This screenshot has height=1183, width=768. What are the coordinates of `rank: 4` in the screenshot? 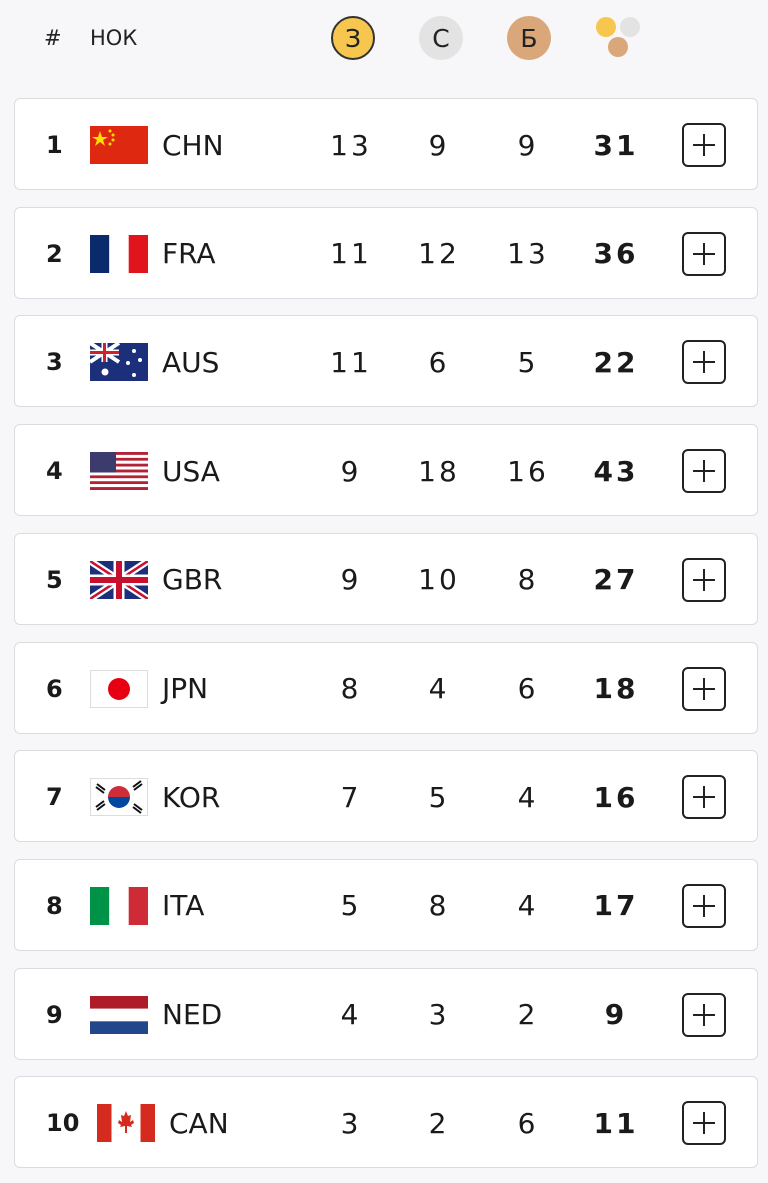 It's located at (54, 471).